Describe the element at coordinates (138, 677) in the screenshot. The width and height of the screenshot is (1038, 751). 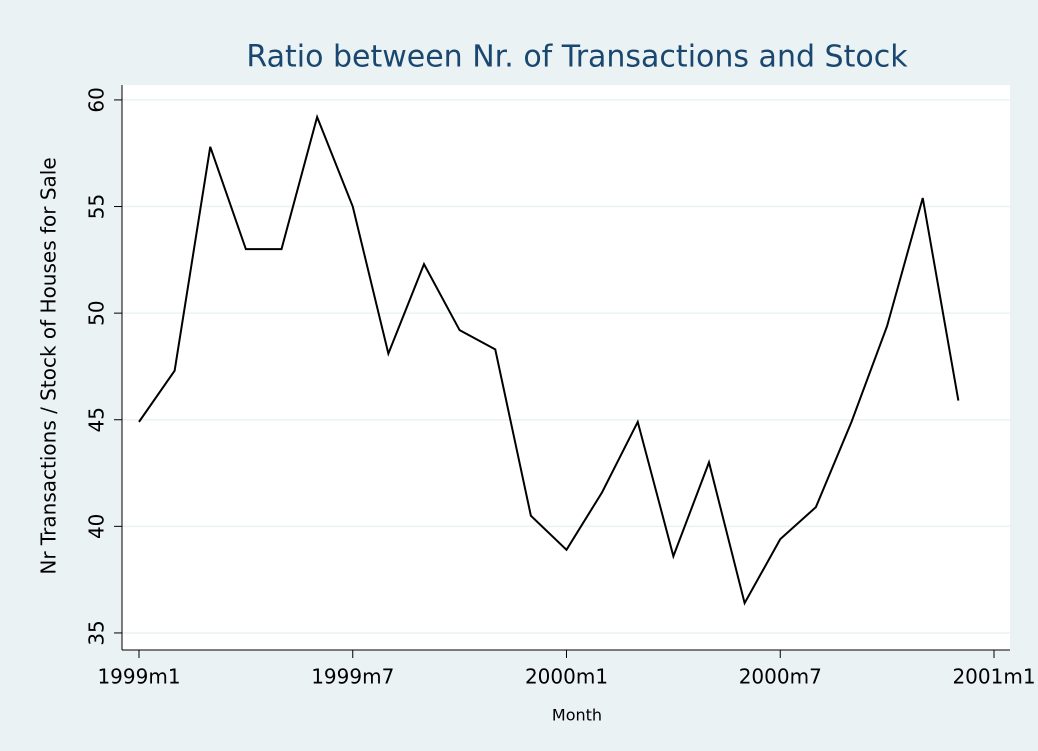
I see `x-tick-label: 1999m1` at that location.